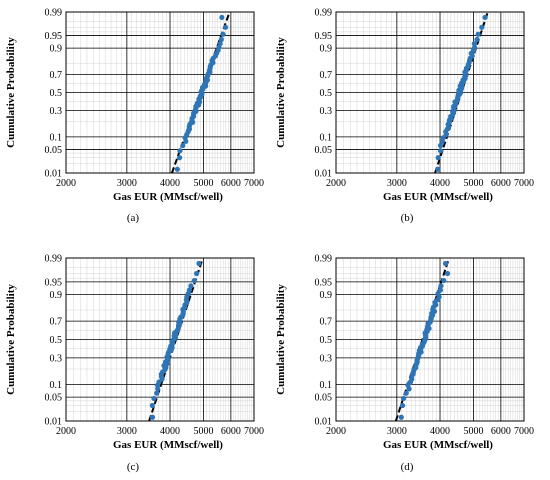 Image resolution: width=550 pixels, height=480 pixels. What do you see at coordinates (407, 218) in the screenshot?
I see `panel-label: (b)` at bounding box center [407, 218].